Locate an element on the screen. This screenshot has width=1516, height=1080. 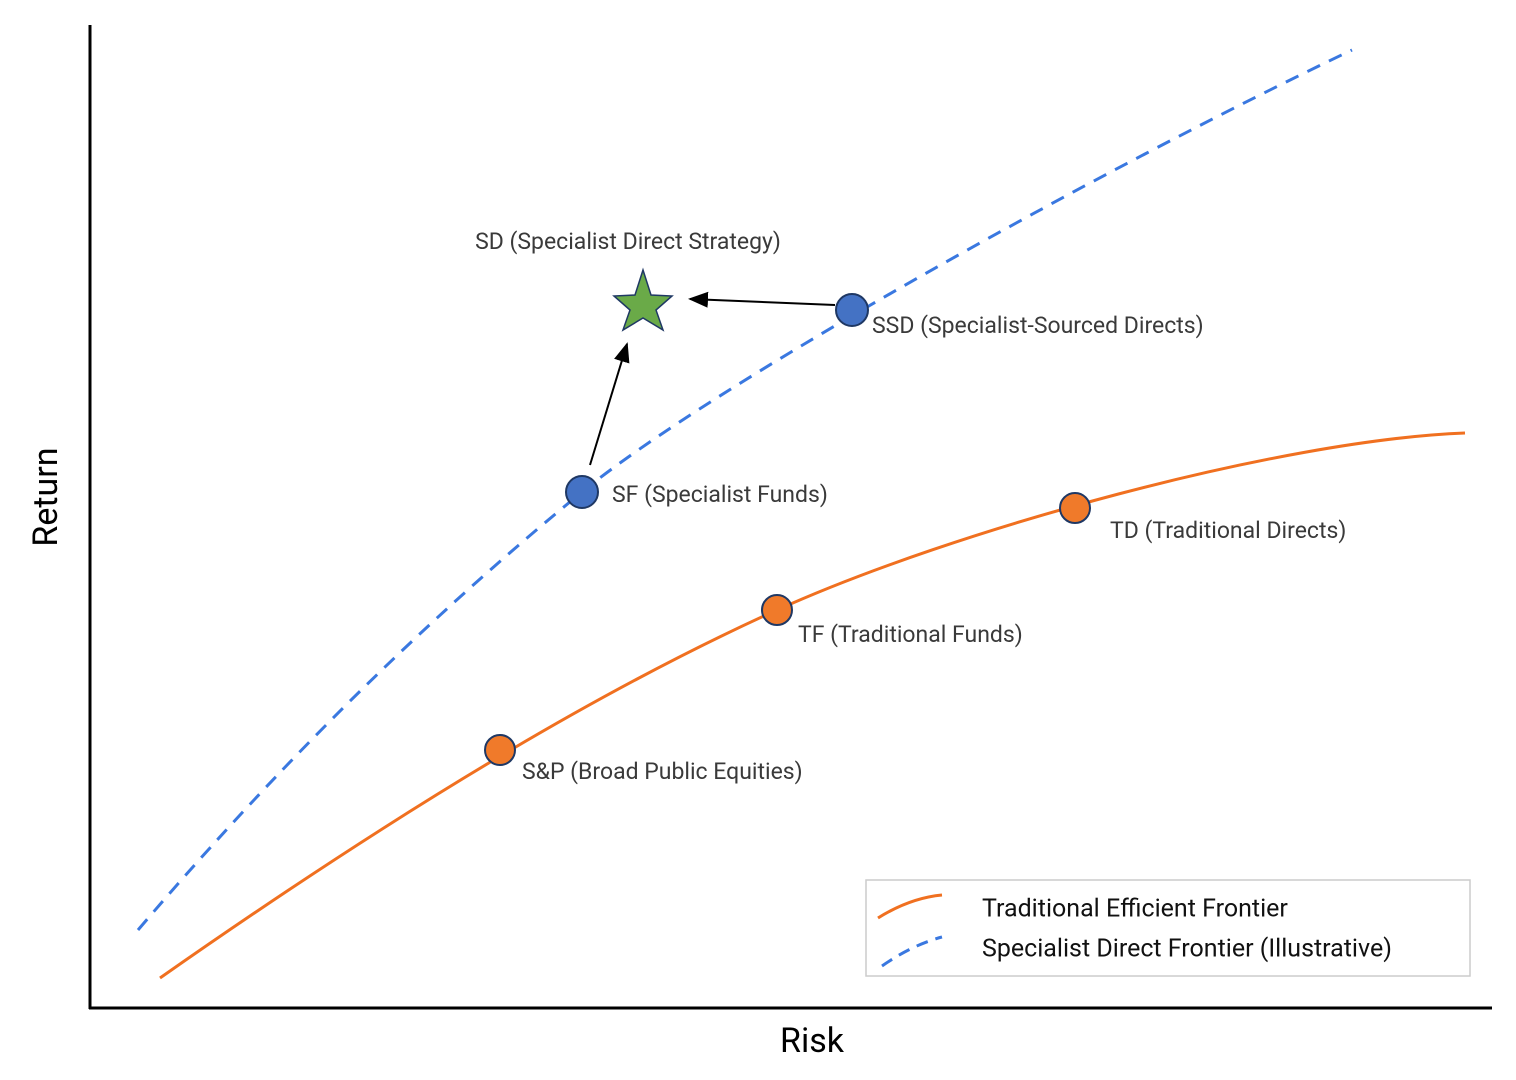
point-label: TF (Traditional Funds) is located at coordinates (910, 634).